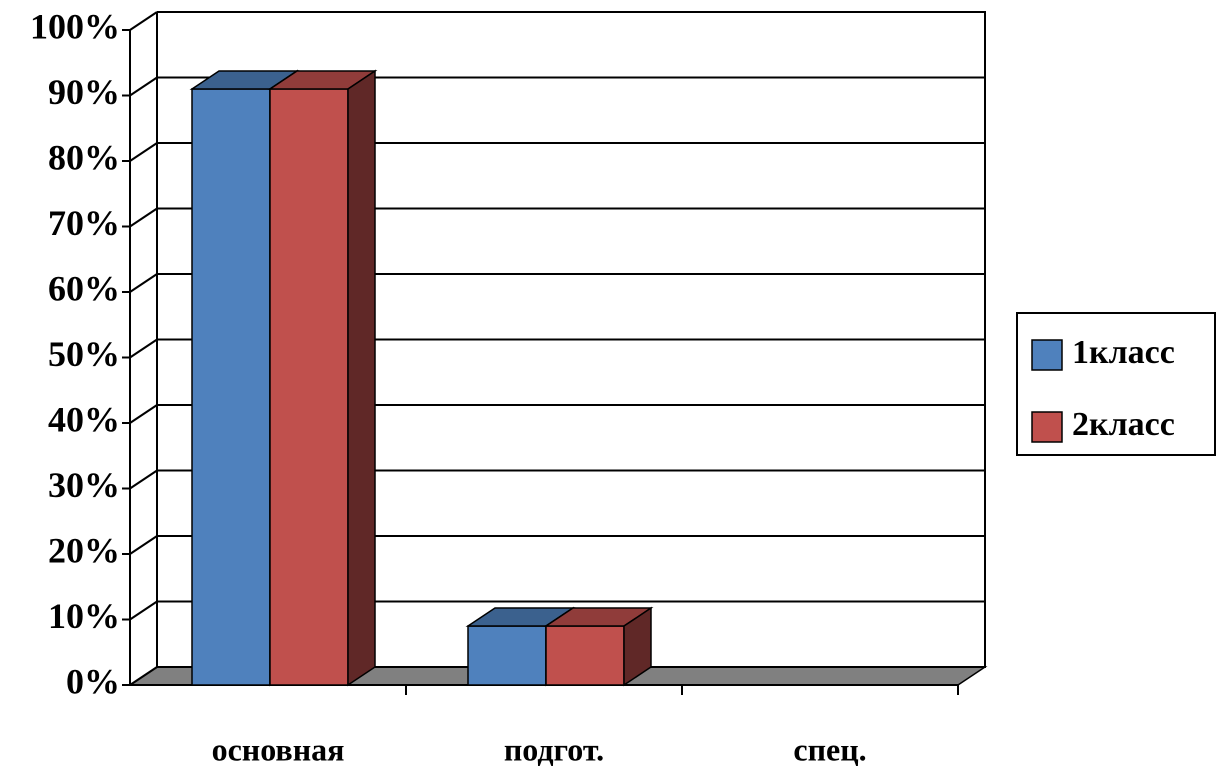 Image resolution: width=1217 pixels, height=771 pixels. Describe the element at coordinates (1123, 424) in the screenshot. I see `legend-label: 2класс` at that location.